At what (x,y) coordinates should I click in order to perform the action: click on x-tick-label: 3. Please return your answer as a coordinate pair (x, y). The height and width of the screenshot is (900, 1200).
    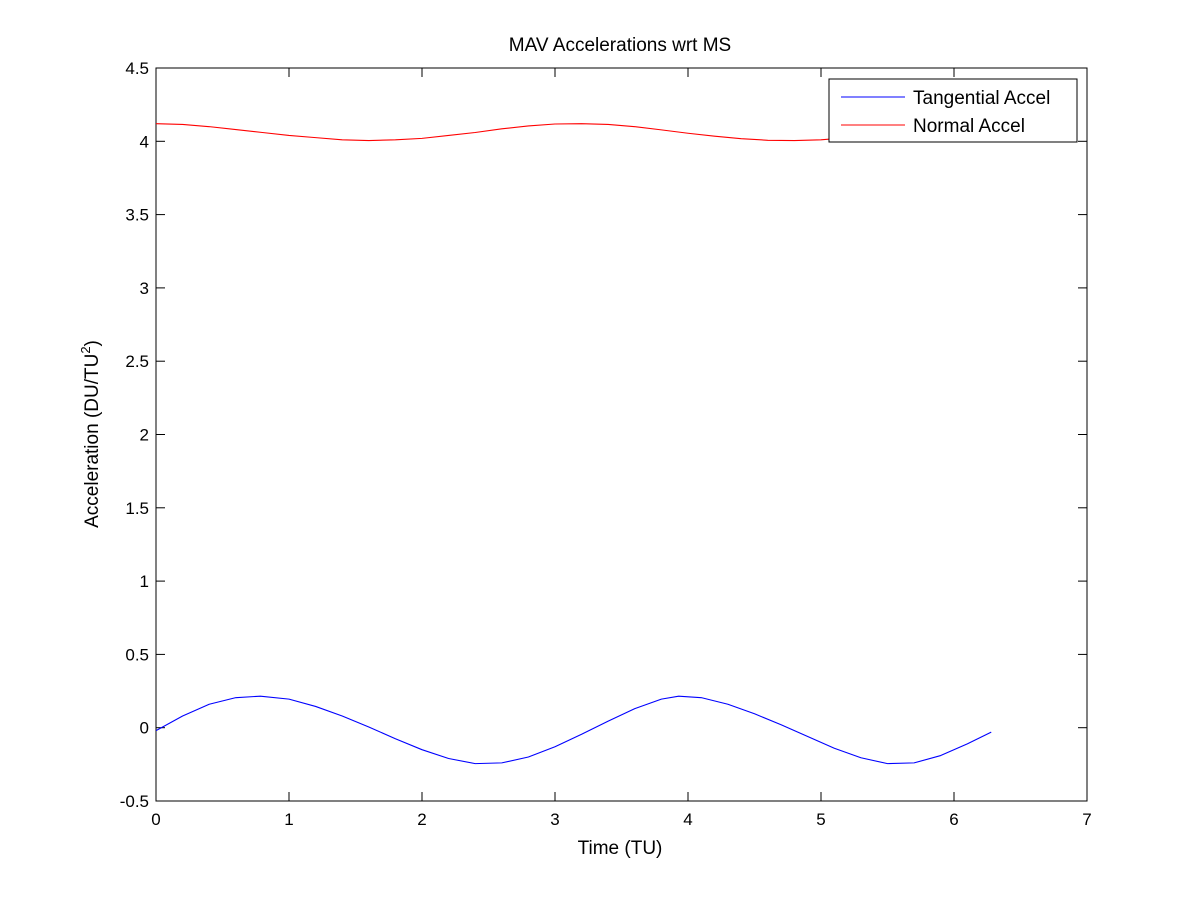
    Looking at the image, I should click on (554, 819).